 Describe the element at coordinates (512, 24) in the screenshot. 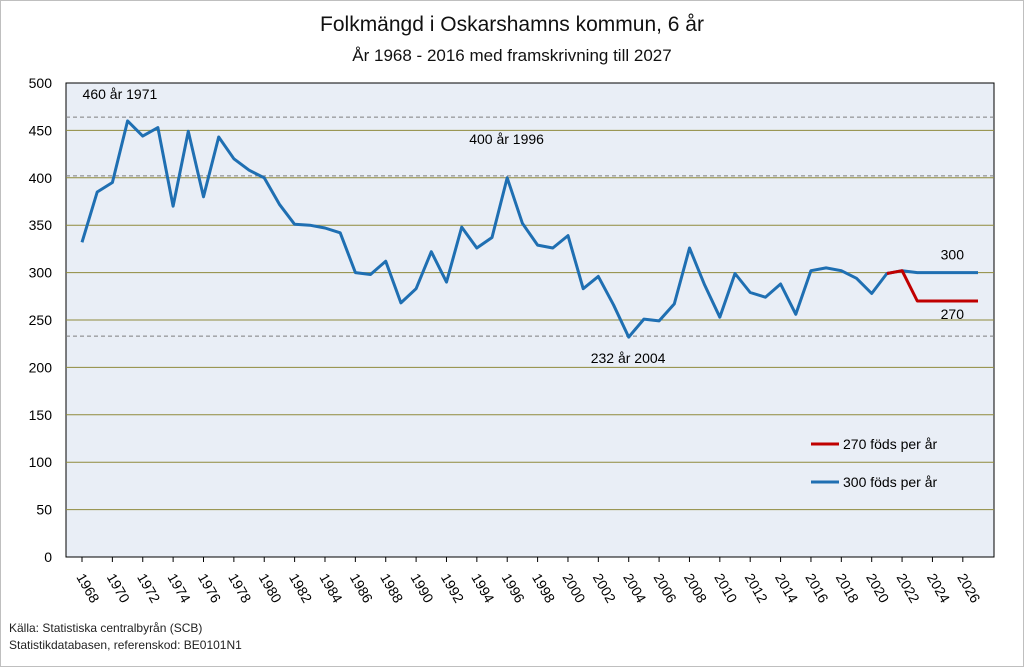

I see `chart-title: Folkmängd i Oskarshamns kommun, 6 år` at that location.